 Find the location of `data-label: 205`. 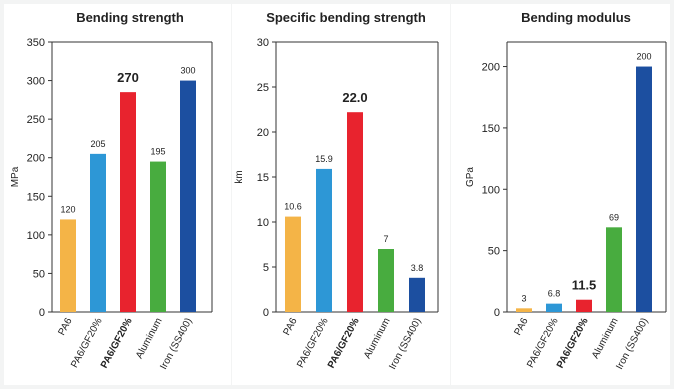

data-label: 205 is located at coordinates (97, 144).